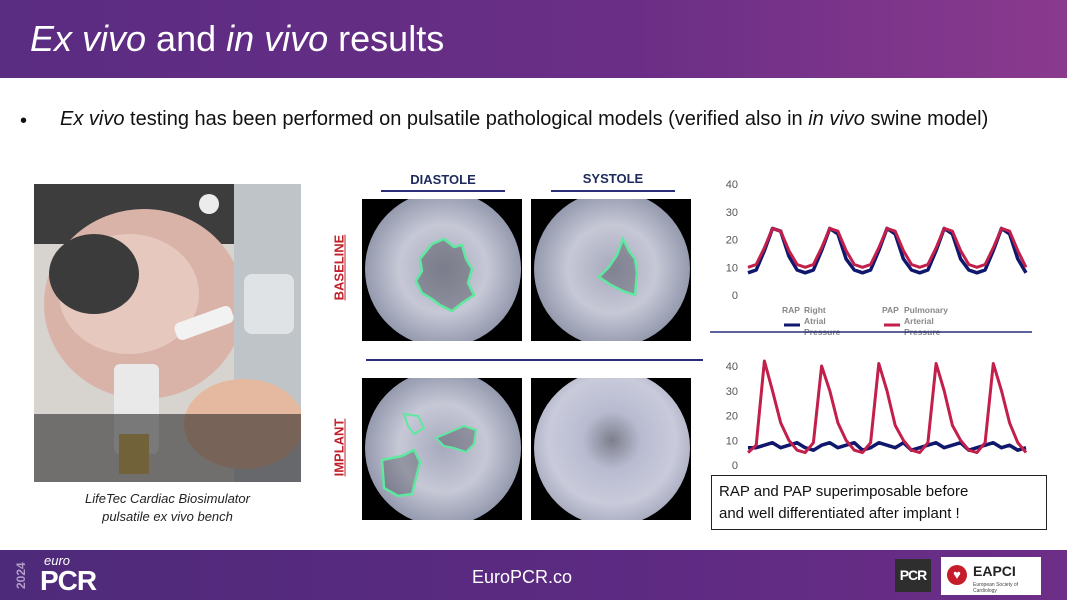 The height and width of the screenshot is (600, 1067). I want to click on column-underline-diastole, so click(443, 191).